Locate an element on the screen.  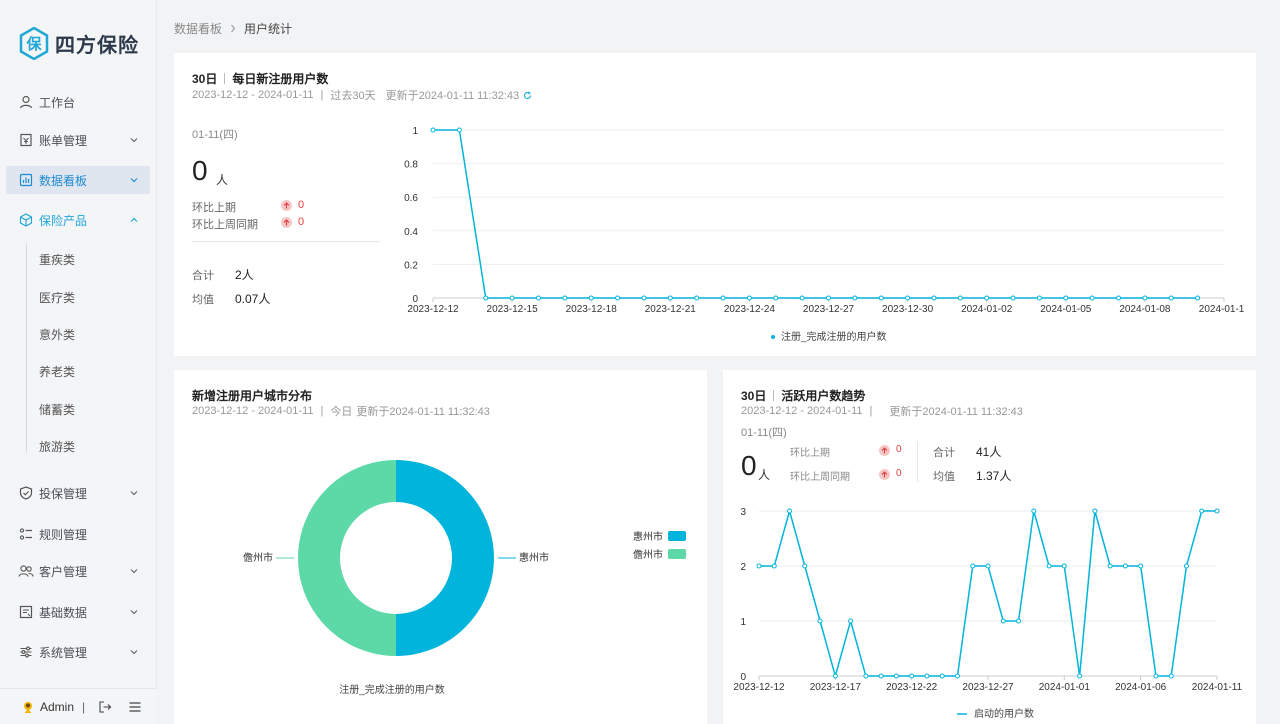
x-tick-label: 2023-12-17 is located at coordinates (836, 687).